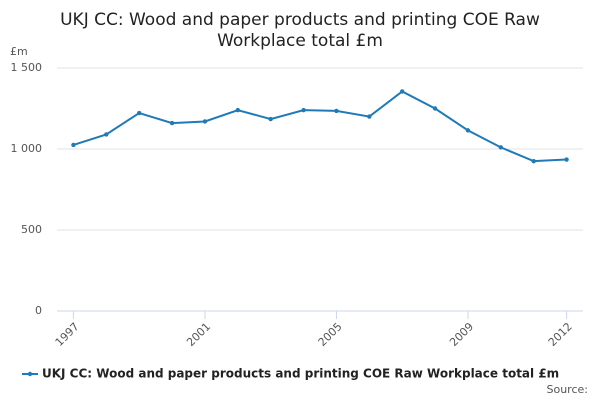 The width and height of the screenshot is (600, 400). Describe the element at coordinates (461, 334) in the screenshot. I see `x-tick-label: 2009` at that location.